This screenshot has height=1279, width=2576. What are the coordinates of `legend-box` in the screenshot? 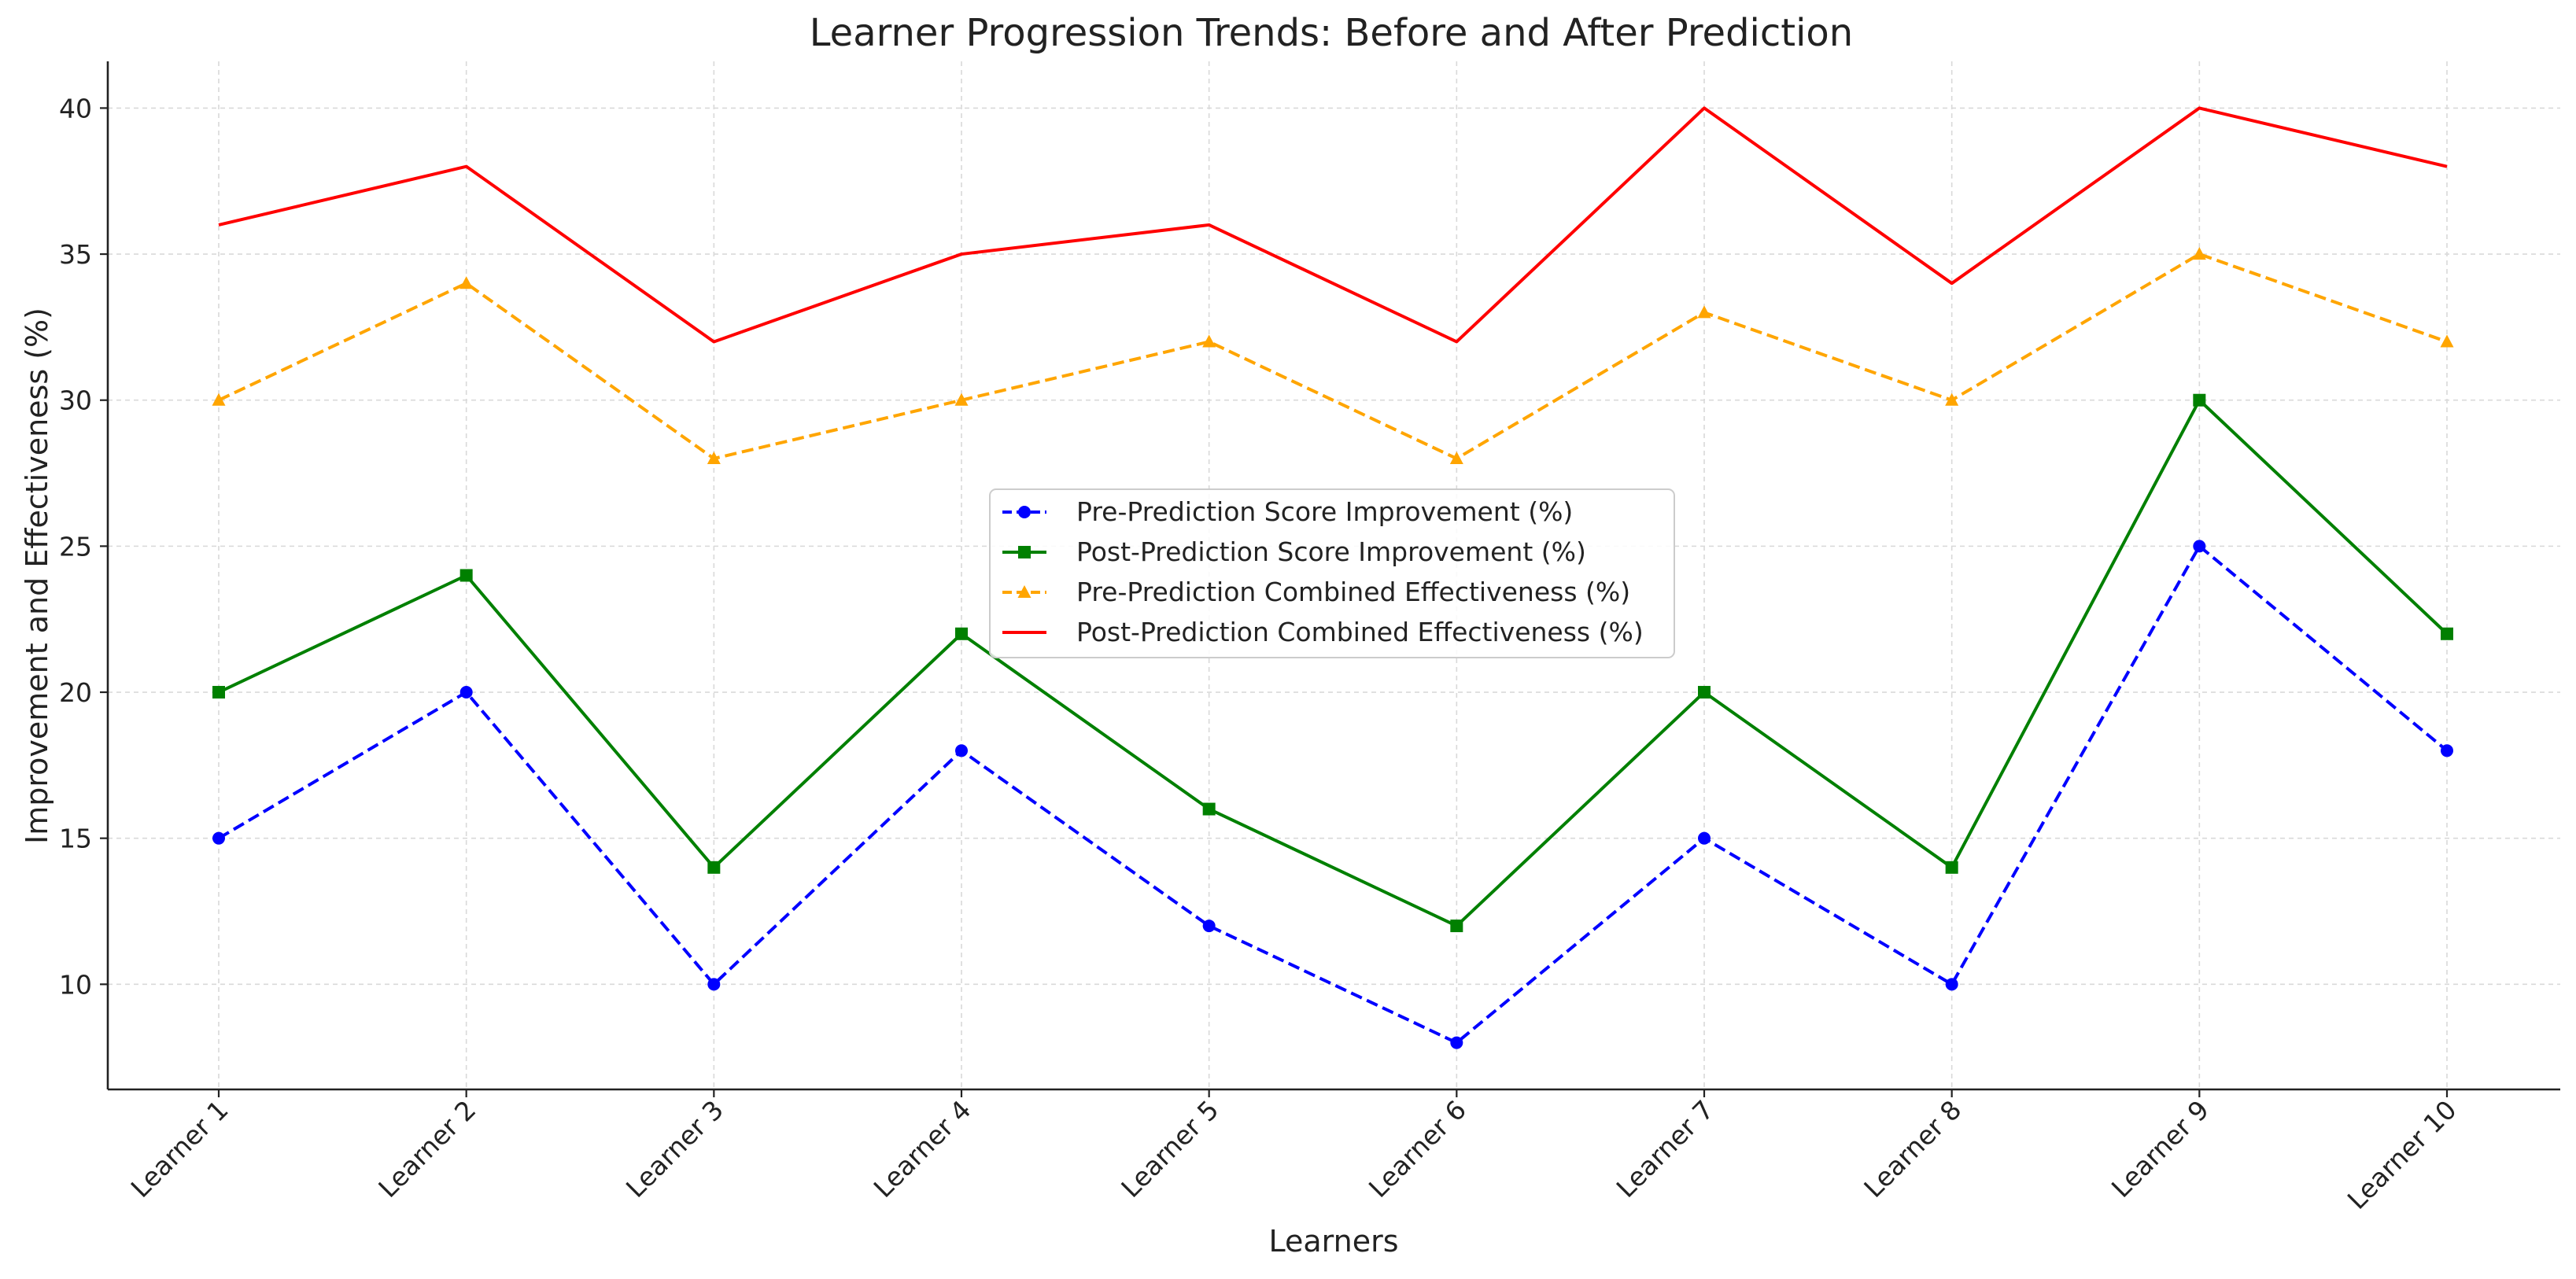 It's located at (1332, 573).